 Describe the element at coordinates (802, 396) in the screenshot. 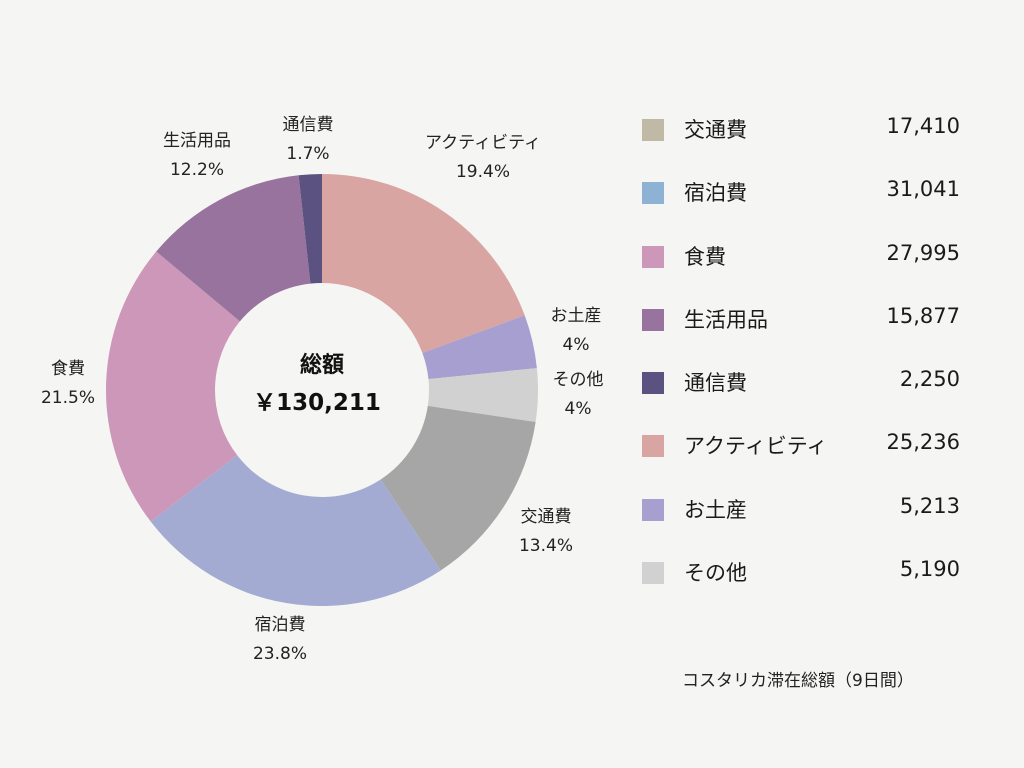

I see `legend-row: 通信費 2,250` at that location.